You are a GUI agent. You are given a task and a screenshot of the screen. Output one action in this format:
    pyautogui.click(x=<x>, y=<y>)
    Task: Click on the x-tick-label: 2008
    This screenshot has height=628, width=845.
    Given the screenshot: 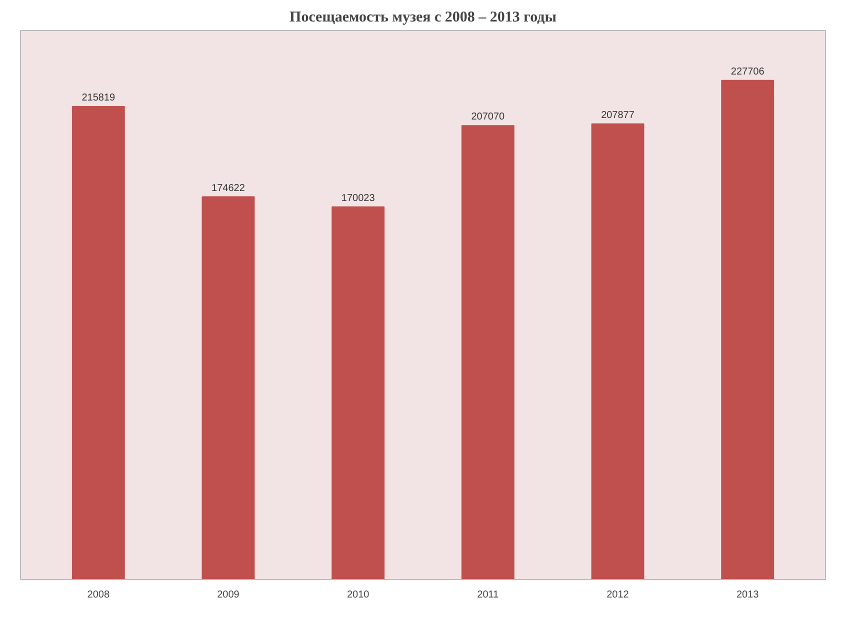 What is the action you would take?
    pyautogui.click(x=98, y=595)
    